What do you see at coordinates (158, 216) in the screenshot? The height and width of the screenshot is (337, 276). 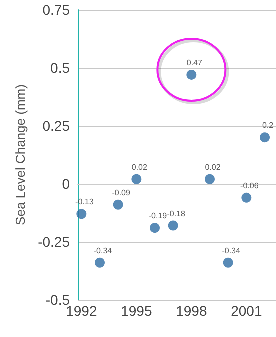 I see `data-label: -0.19` at bounding box center [158, 216].